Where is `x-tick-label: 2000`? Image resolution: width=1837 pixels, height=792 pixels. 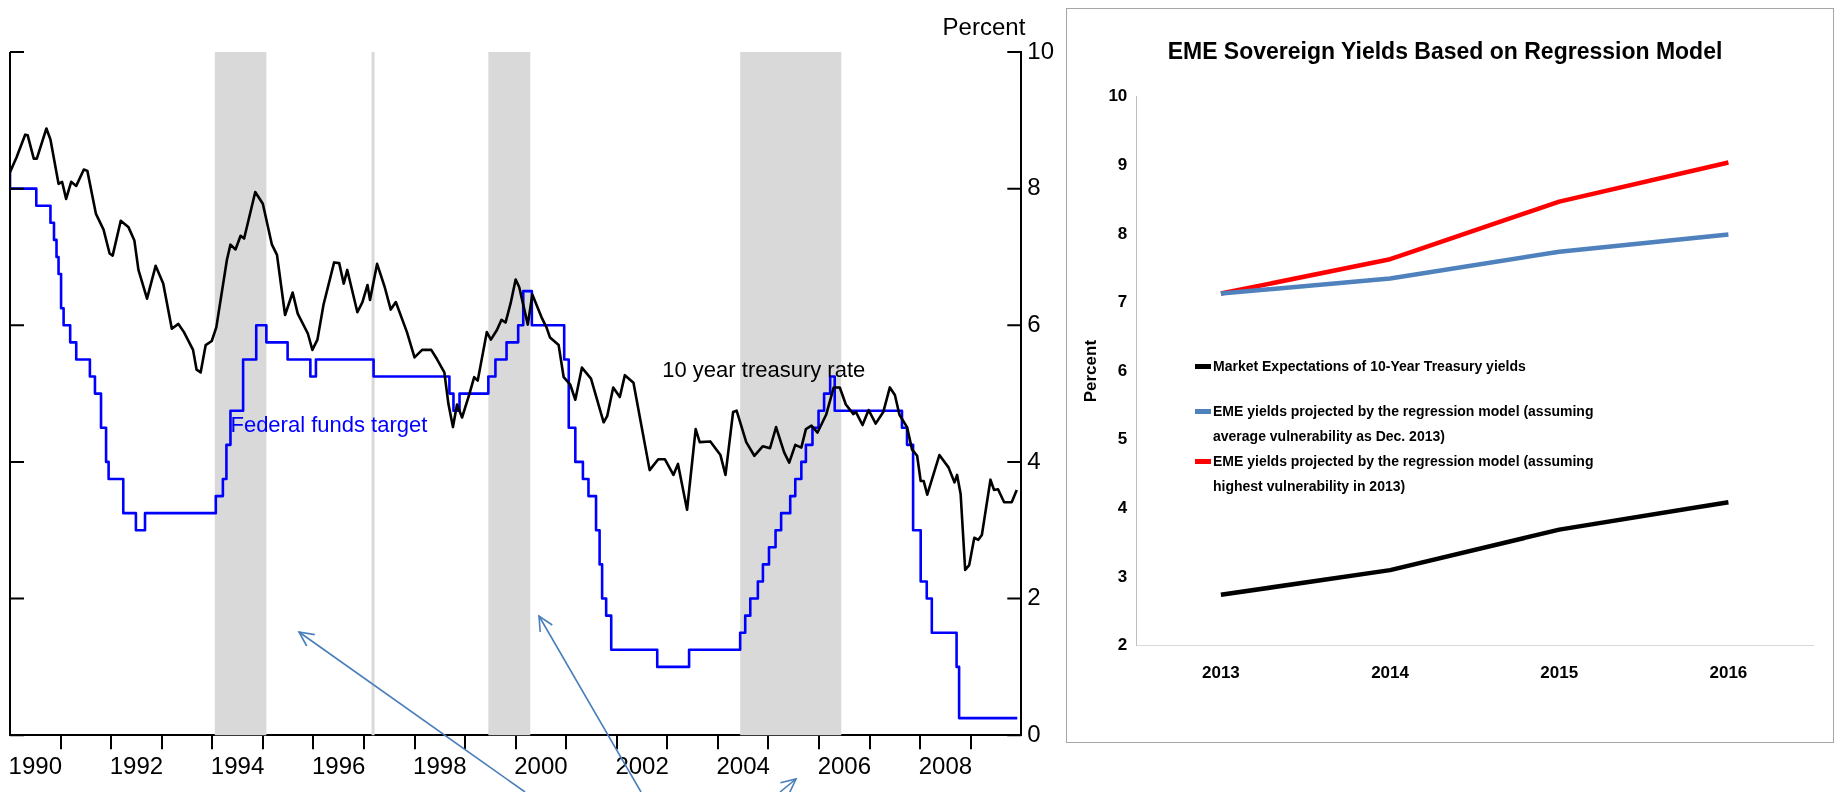 x-tick-label: 2000 is located at coordinates (541, 766).